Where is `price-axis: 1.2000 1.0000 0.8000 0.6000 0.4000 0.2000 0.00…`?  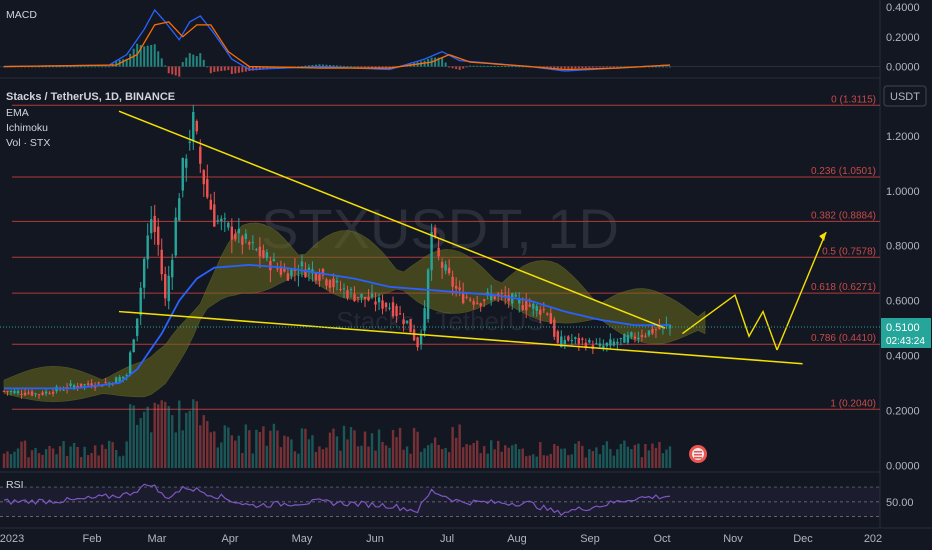
price-axis: 1.2000 1.0000 0.8000 0.6000 0.4000 0.2000 0.00… is located at coordinates (903, 255).